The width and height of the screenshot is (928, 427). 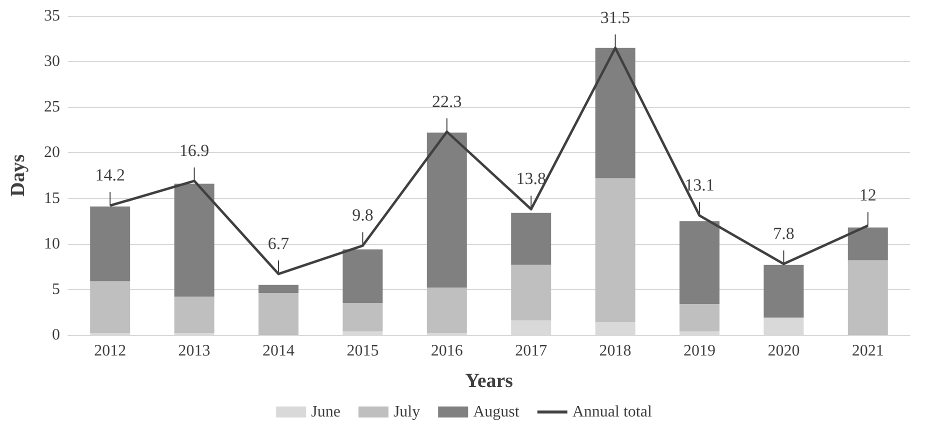 What do you see at coordinates (52, 16) in the screenshot?
I see `y-tick-label: 35` at bounding box center [52, 16].